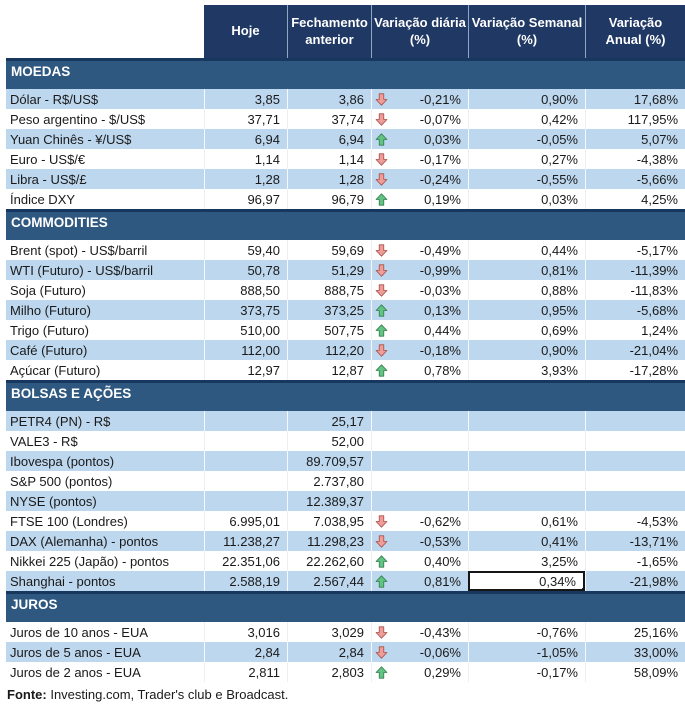 Image resolution: width=685 pixels, height=709 pixels. I want to click on variacao-semanal-cell: 3,25%, so click(526, 561).